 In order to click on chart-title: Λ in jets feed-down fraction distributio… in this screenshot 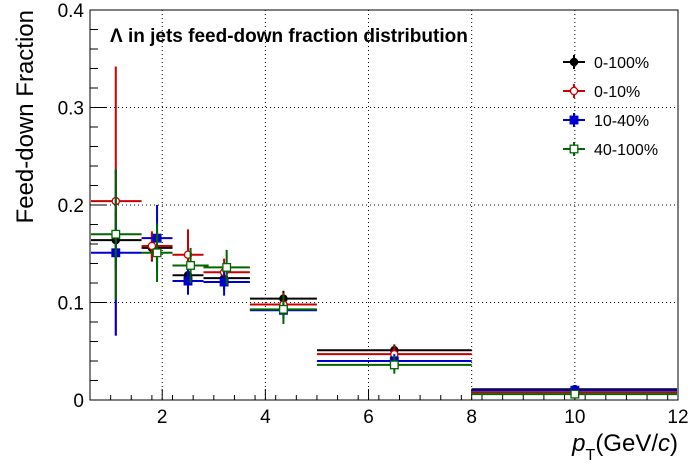, I will do `click(289, 36)`.